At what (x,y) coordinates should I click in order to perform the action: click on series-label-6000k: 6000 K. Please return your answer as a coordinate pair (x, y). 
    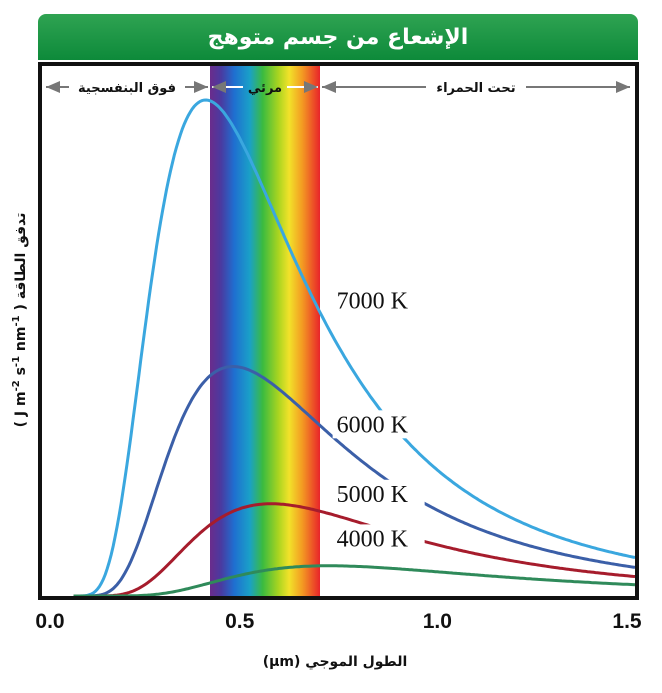
    Looking at the image, I should click on (373, 425).